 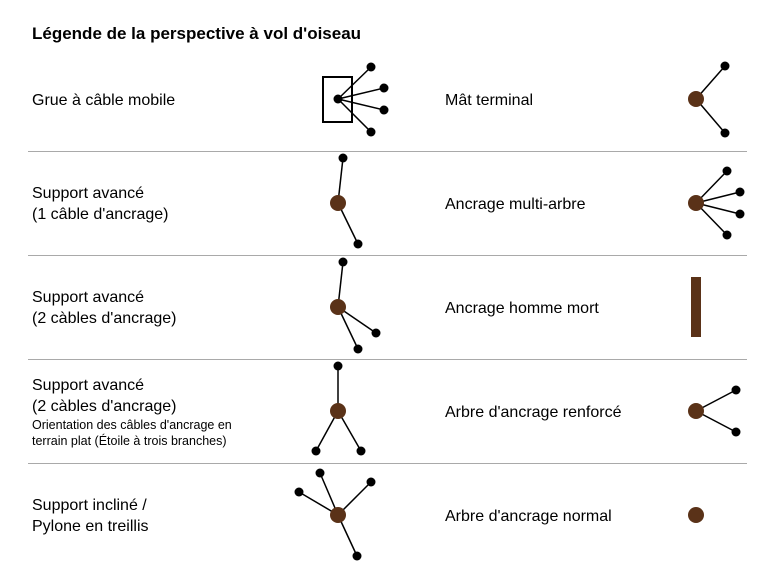 What do you see at coordinates (528, 516) in the screenshot?
I see `label-normal-anchor-tree: Arbre d'ancrage normal` at bounding box center [528, 516].